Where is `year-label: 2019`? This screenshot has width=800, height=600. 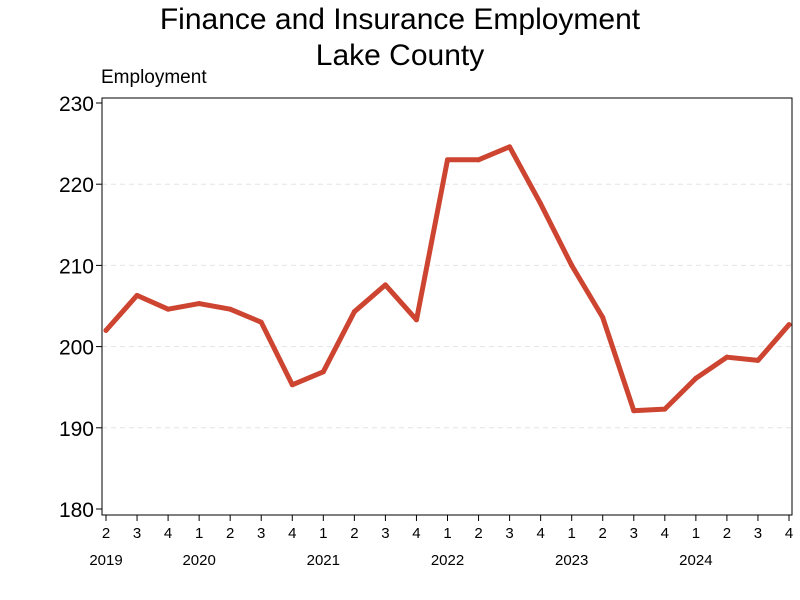
year-label: 2019 is located at coordinates (105, 560).